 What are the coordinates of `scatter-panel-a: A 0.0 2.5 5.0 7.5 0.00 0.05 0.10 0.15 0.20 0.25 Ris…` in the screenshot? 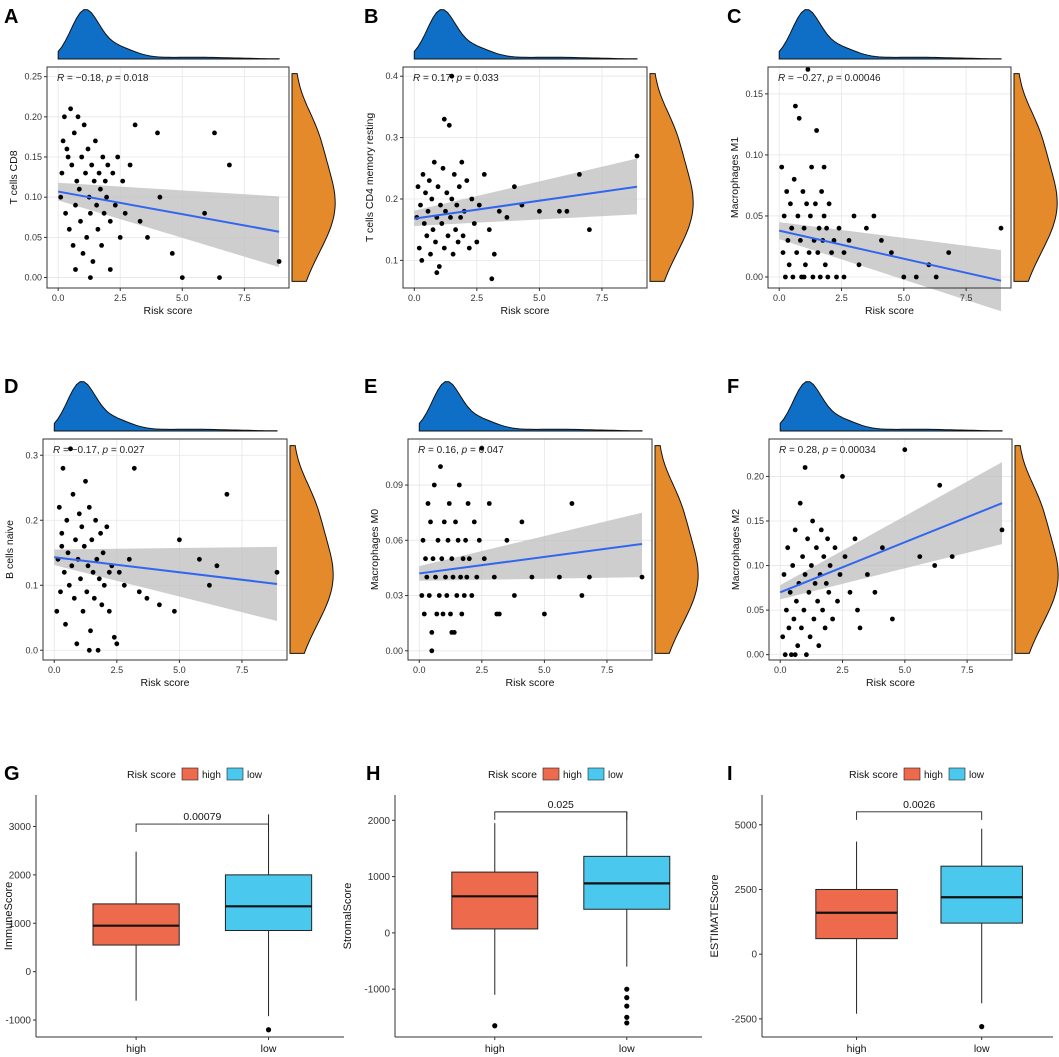 It's located at (170, 161).